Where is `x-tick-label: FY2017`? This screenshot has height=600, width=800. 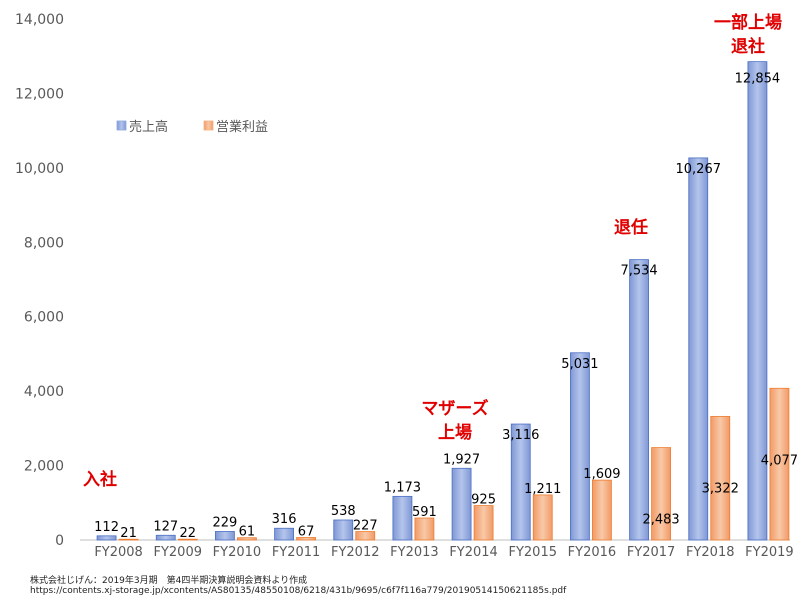 x-tick-label: FY2017 is located at coordinates (651, 552).